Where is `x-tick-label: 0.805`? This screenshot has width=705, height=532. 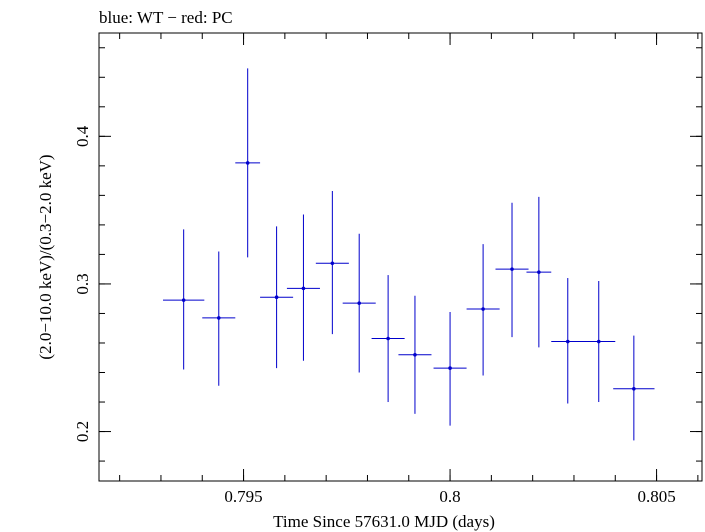 x-tick-label: 0.805 is located at coordinates (656, 496).